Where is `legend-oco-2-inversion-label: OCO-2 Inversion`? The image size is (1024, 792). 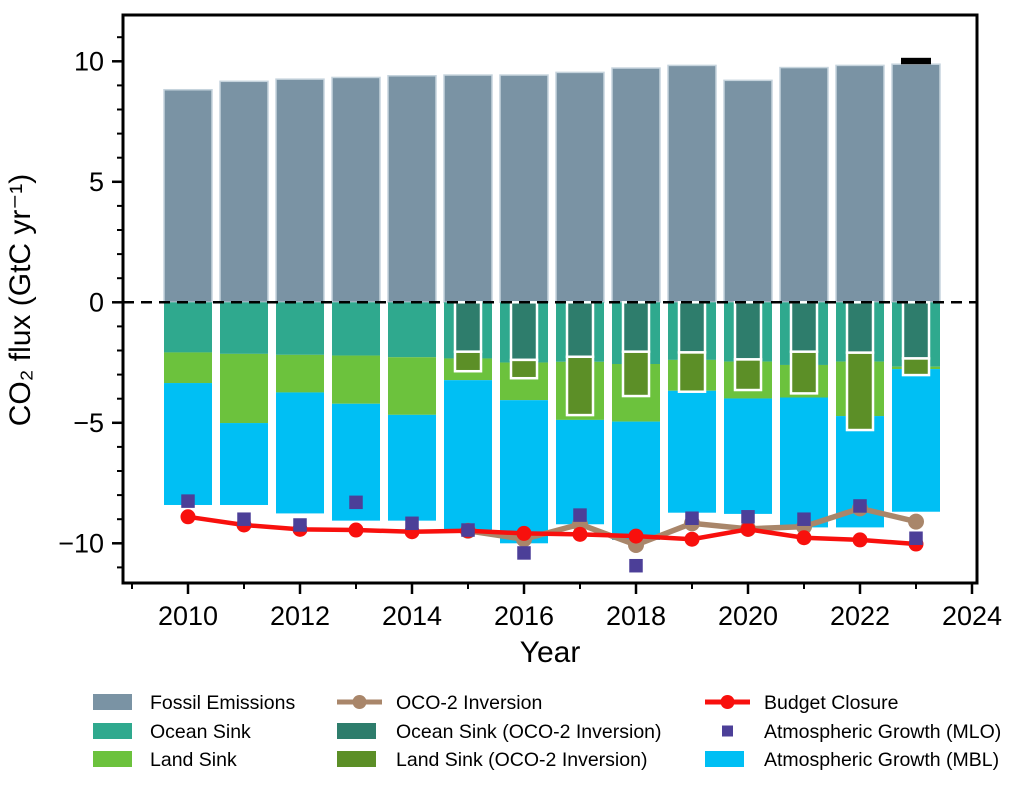
legend-oco-2-inversion-label: OCO-2 Inversion is located at coordinates (469, 703).